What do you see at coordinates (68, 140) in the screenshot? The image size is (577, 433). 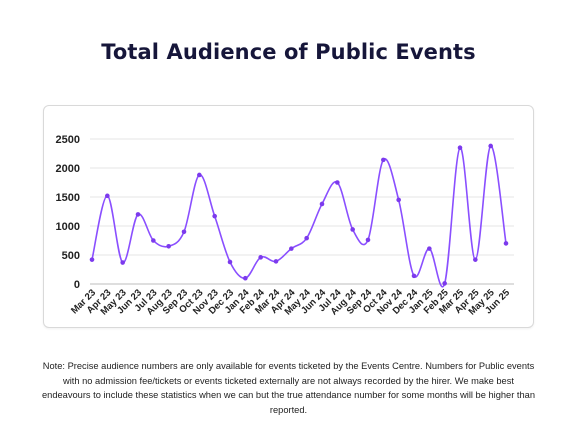 I see `y-tick-label: 2500` at bounding box center [68, 140].